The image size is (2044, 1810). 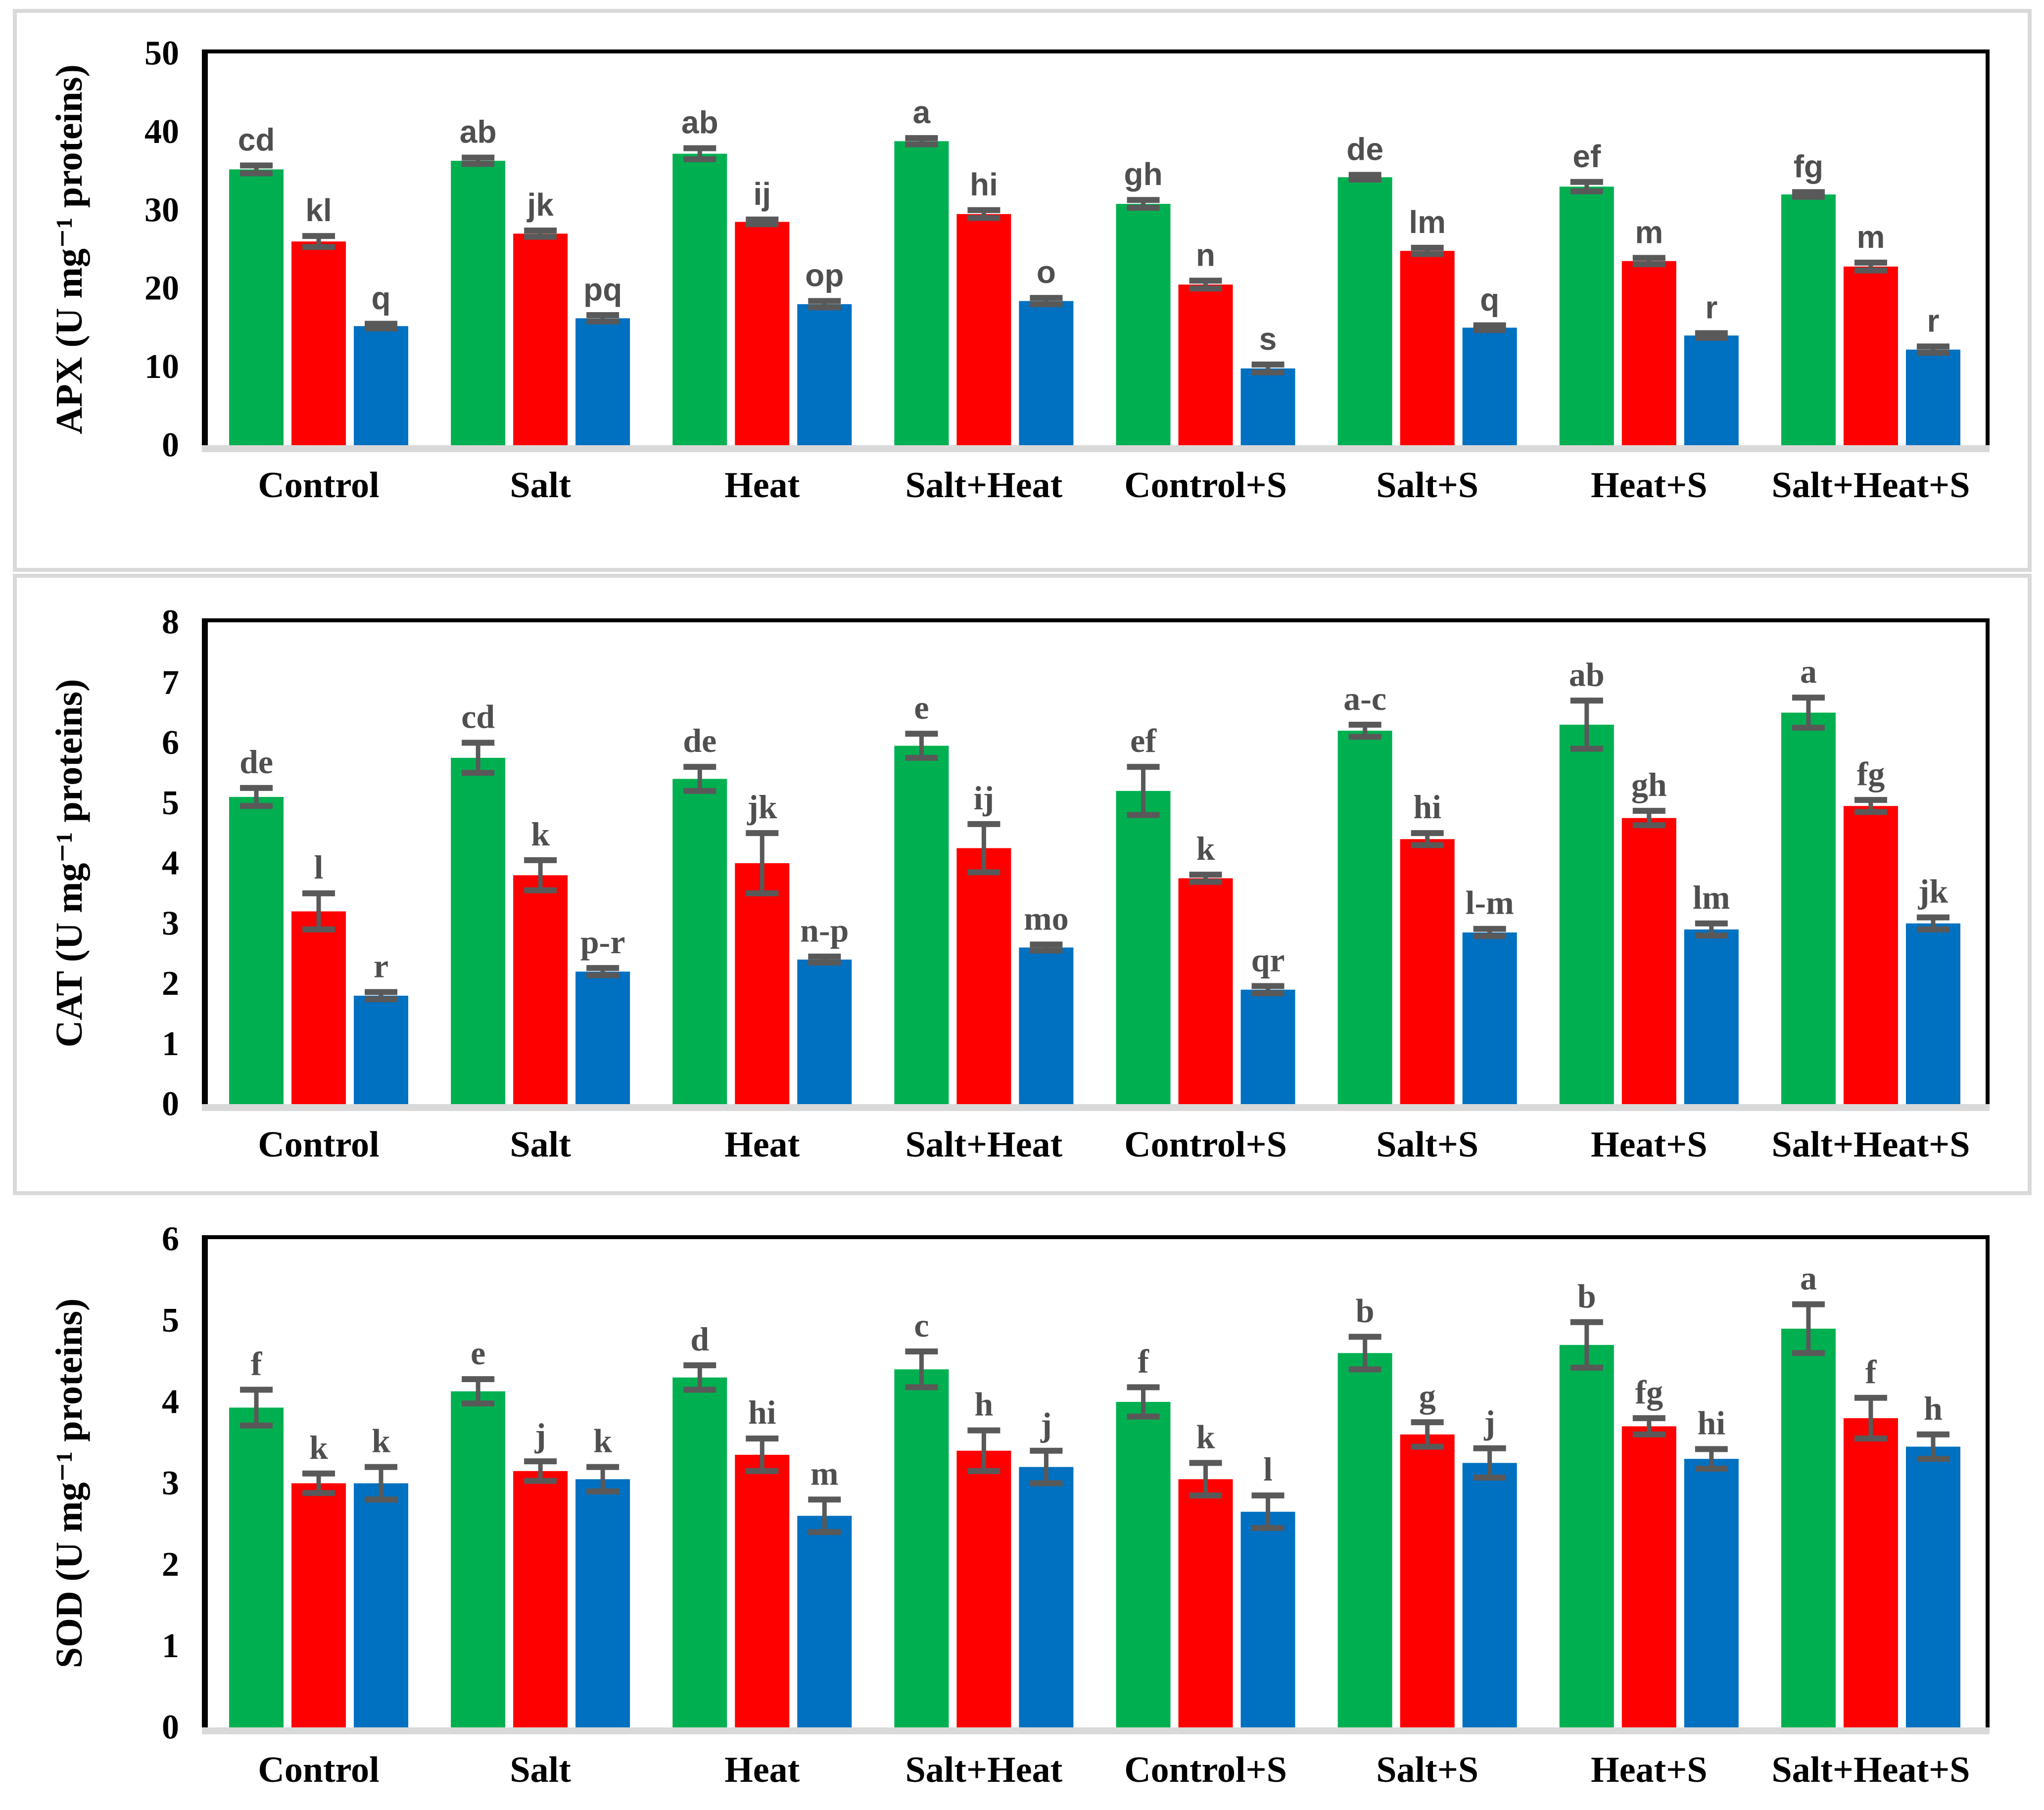 What do you see at coordinates (1096, 448) in the screenshot?
I see `x-axis-line` at bounding box center [1096, 448].